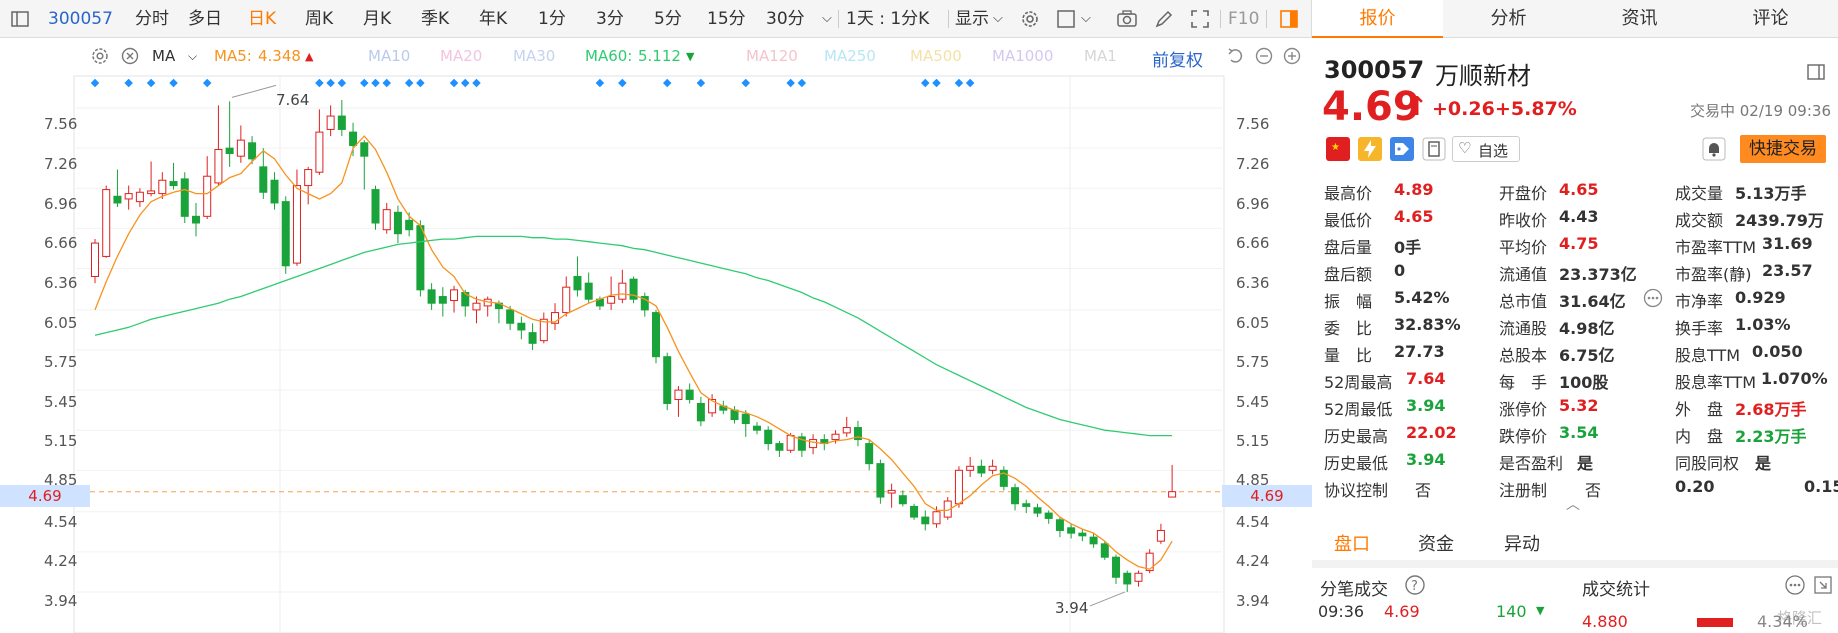 The width and height of the screenshot is (1838, 633). What do you see at coordinates (1177, 61) in the screenshot?
I see `adjust-button: 前复权` at bounding box center [1177, 61].